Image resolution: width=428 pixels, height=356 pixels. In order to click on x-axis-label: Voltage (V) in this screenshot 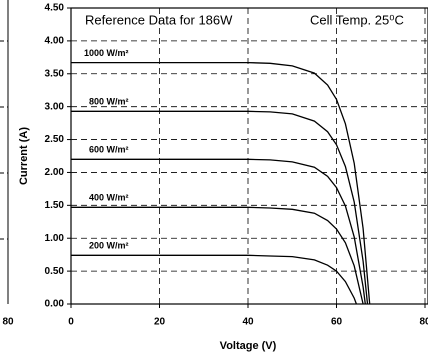, I will do `click(248, 346)`.